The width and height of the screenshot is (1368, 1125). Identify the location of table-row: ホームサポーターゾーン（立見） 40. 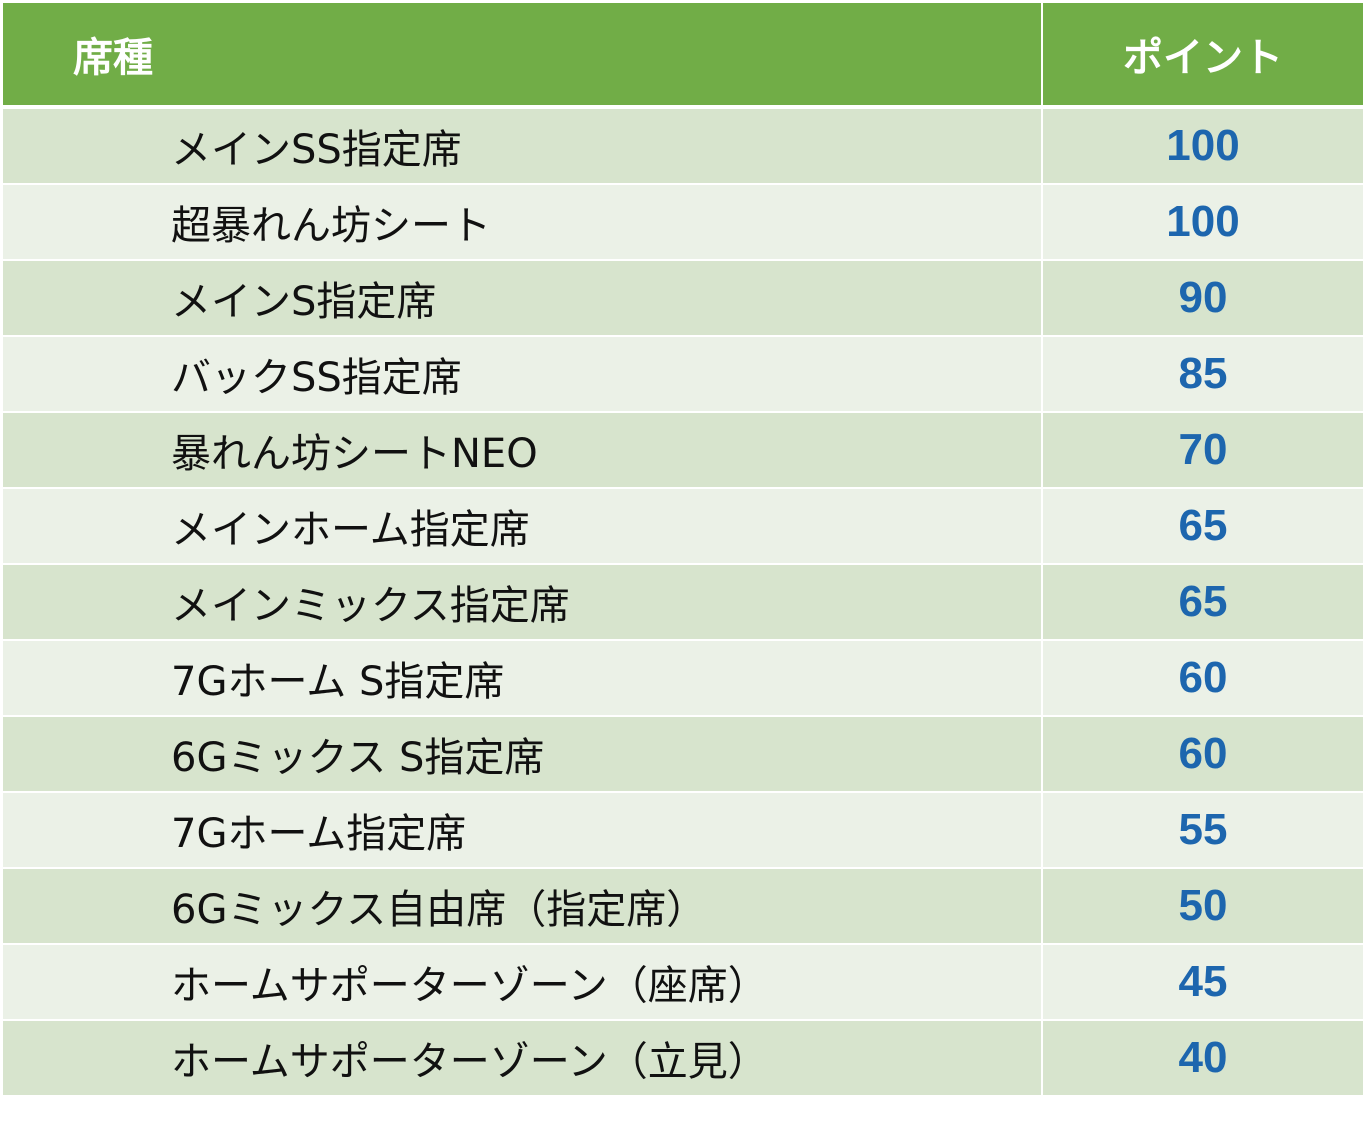
(683, 1059).